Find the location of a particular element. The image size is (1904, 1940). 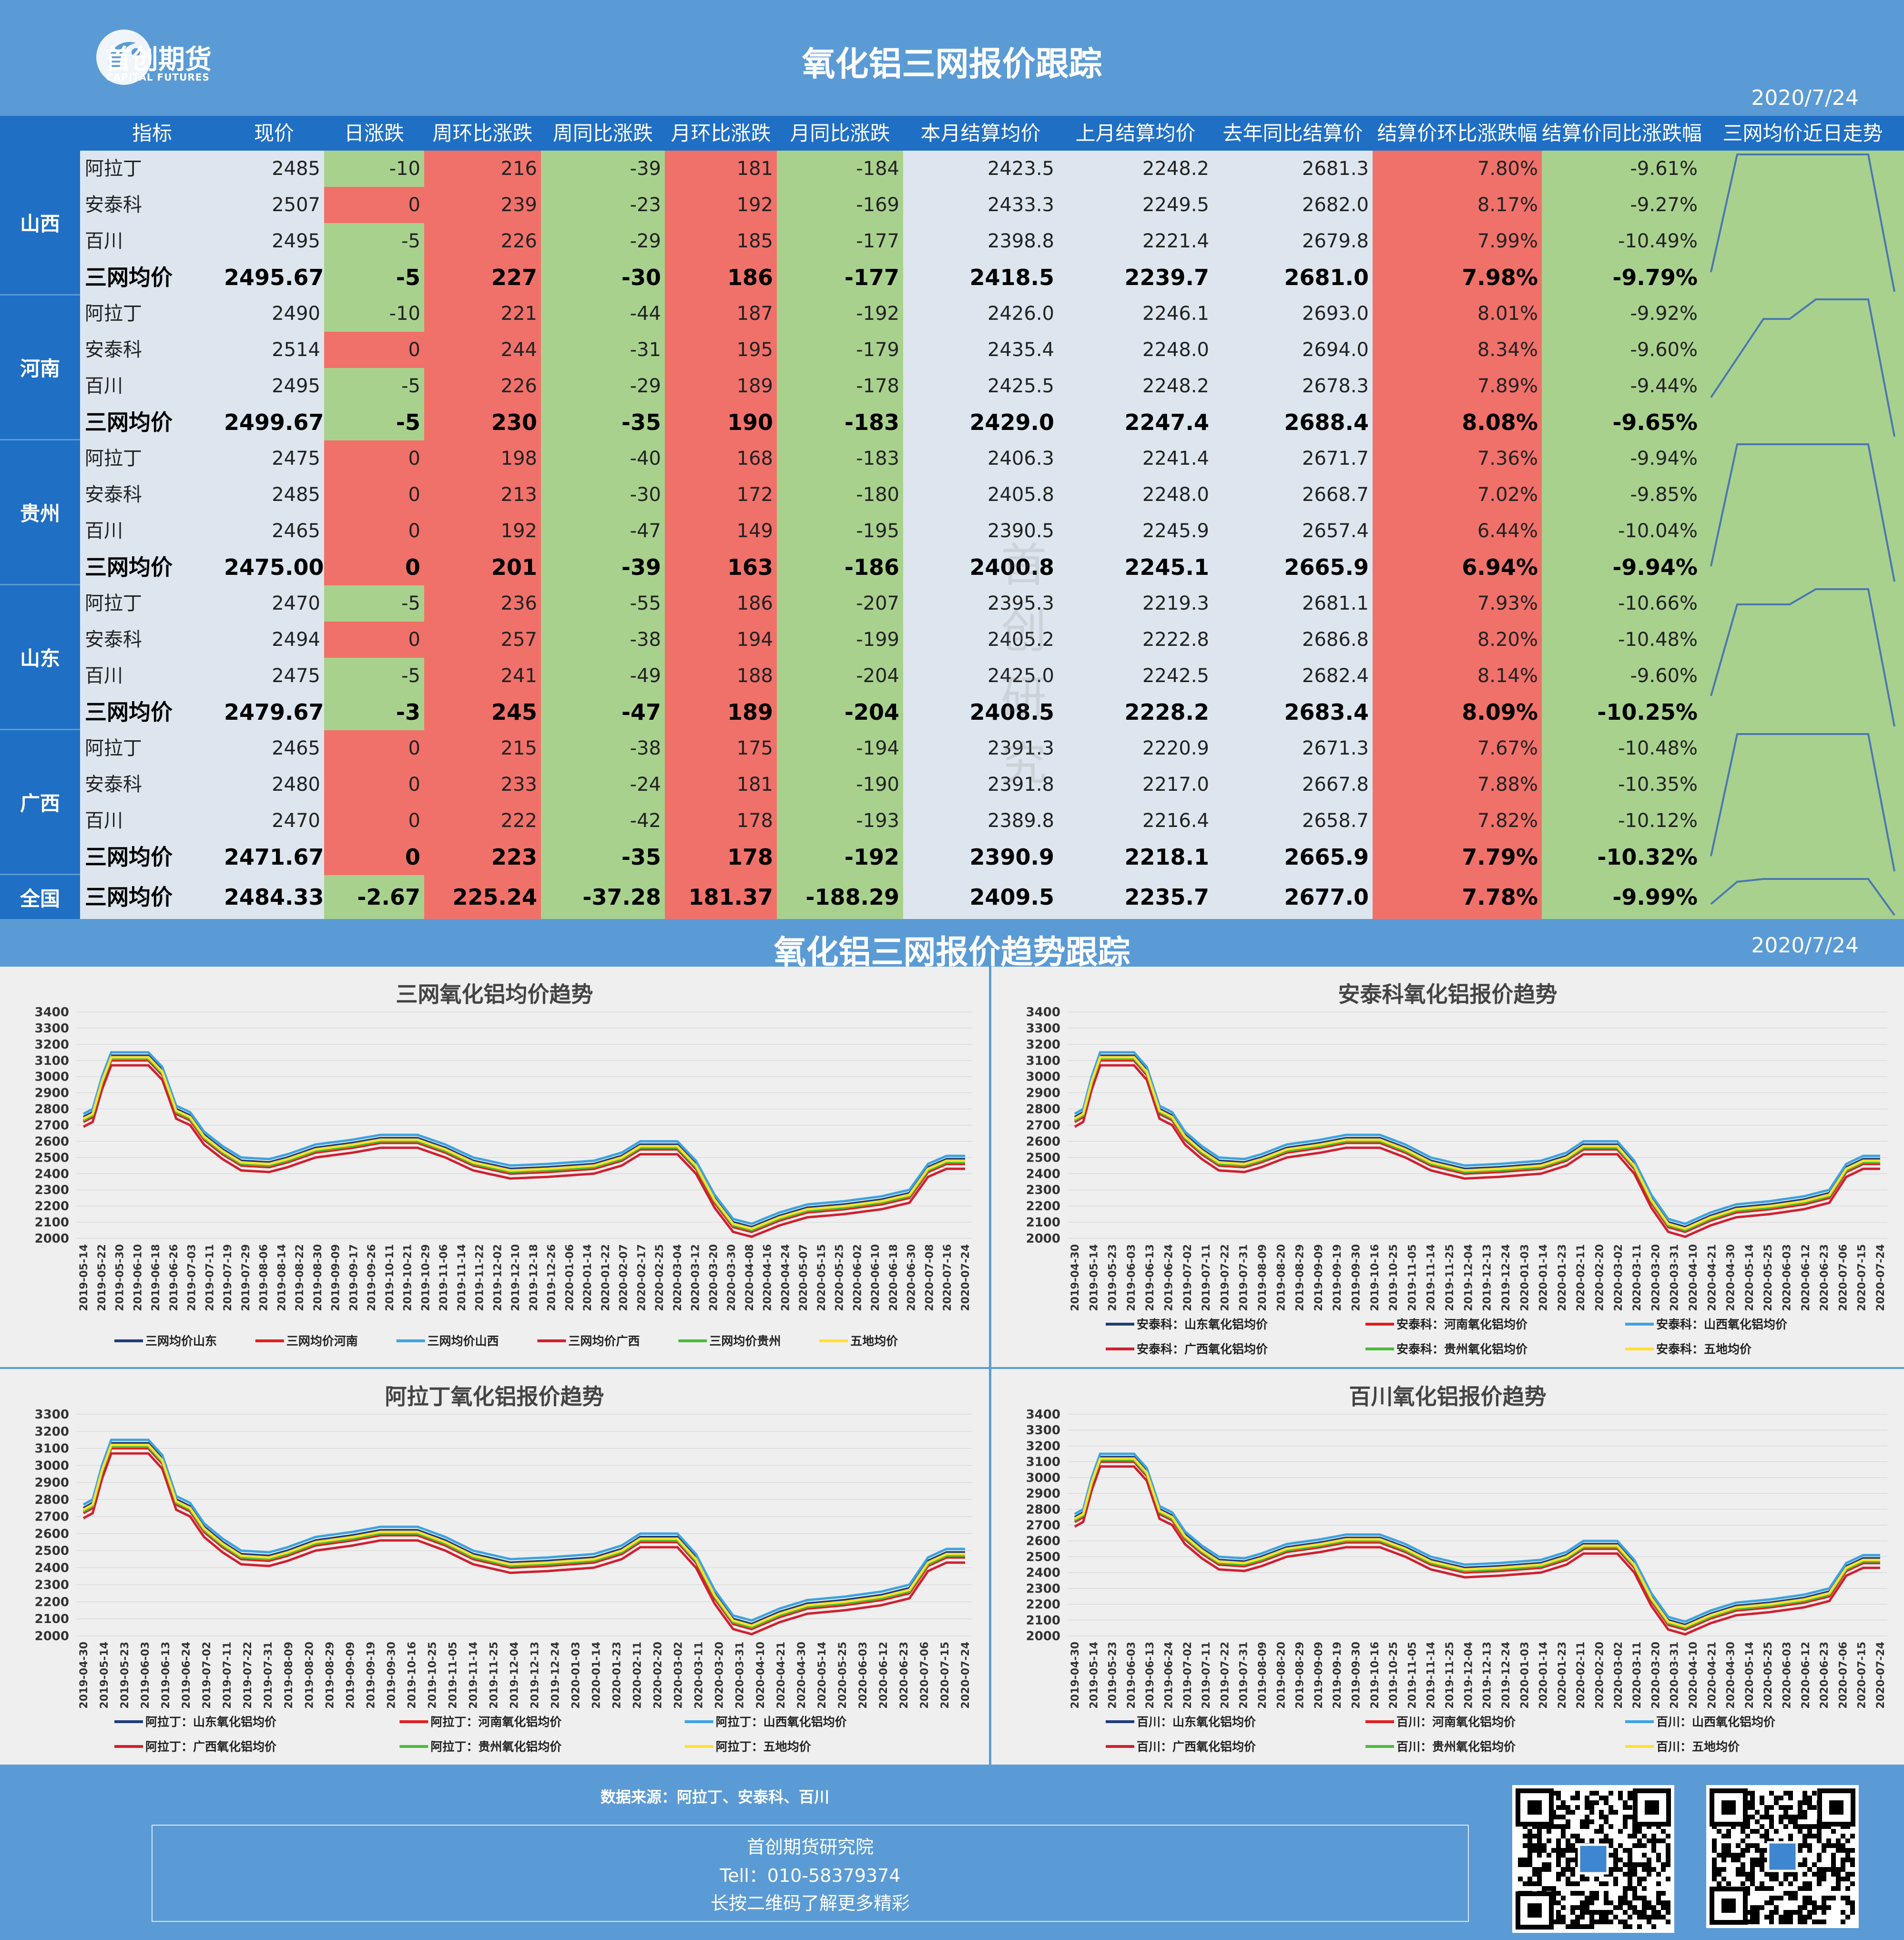

row-label: 安泰科 is located at coordinates (152, 784).